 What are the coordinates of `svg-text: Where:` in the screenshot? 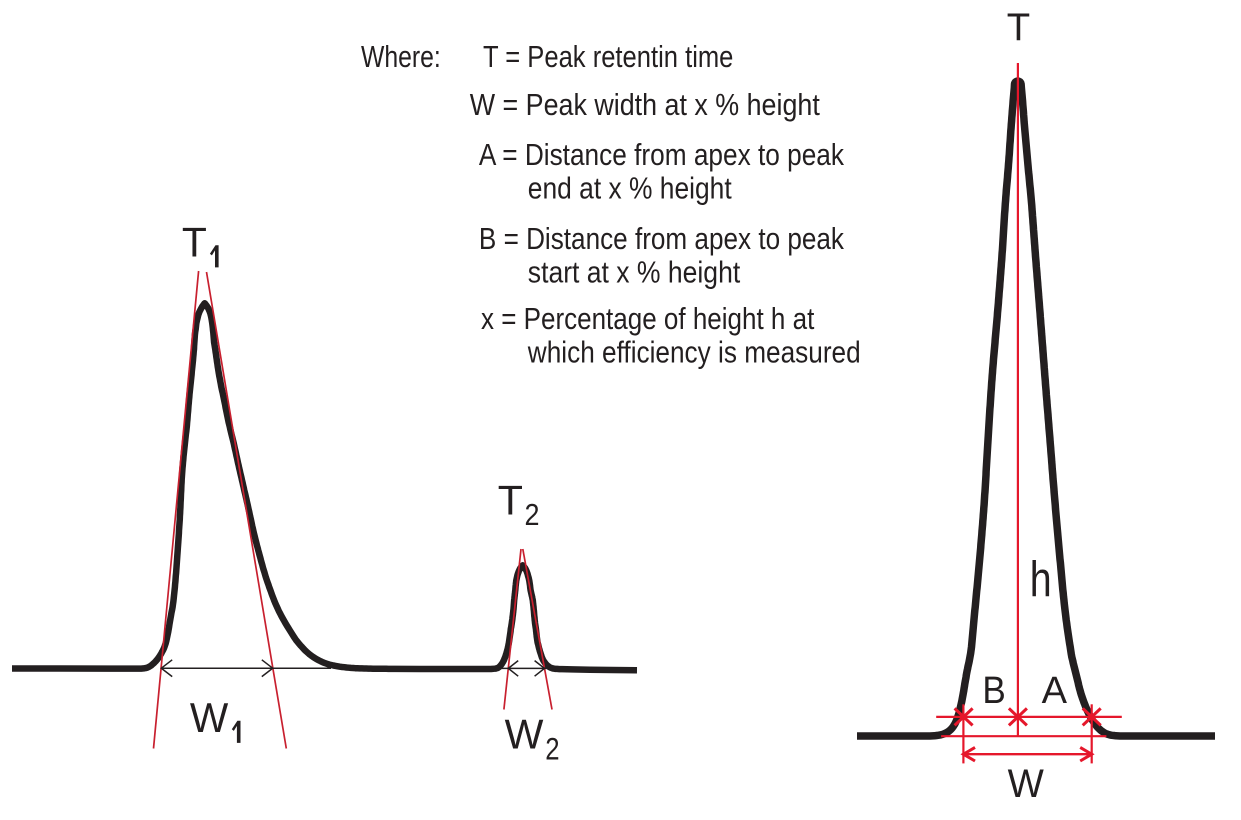 It's located at (401, 56).